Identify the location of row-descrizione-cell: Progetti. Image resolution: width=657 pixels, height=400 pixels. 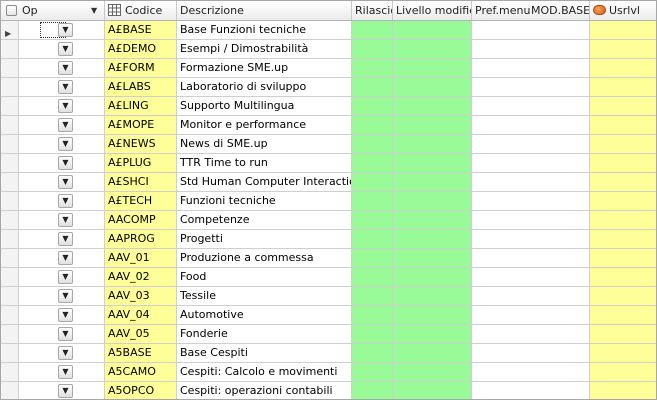
(264, 239).